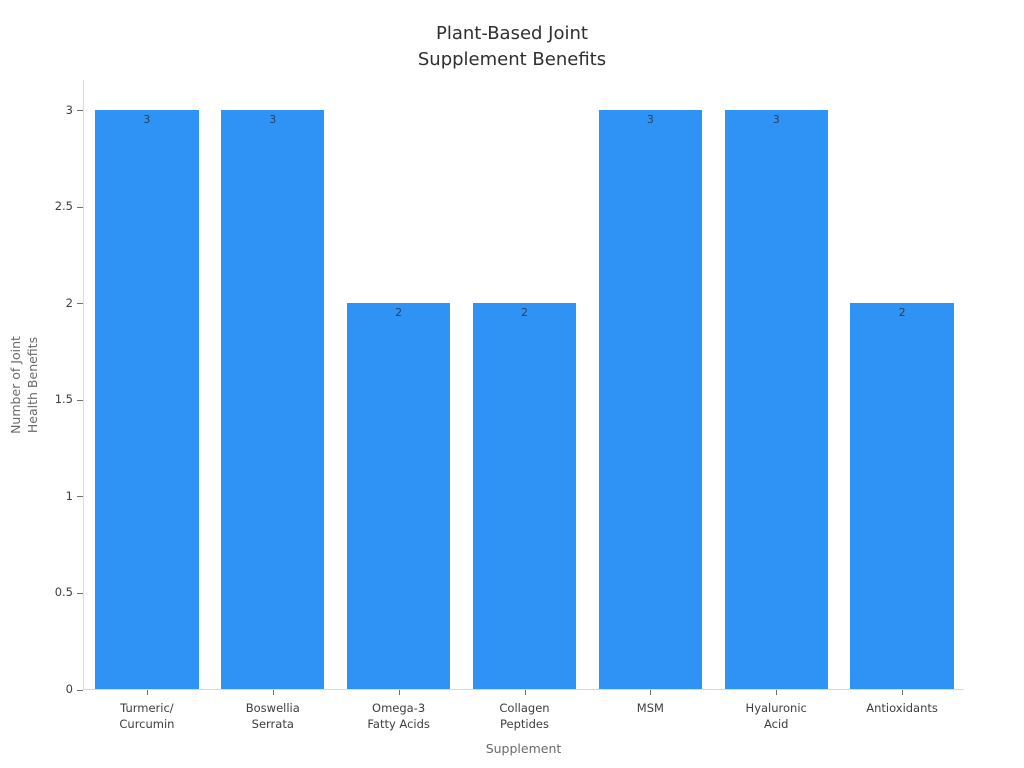 The width and height of the screenshot is (1024, 768). I want to click on x-category-label: Turmeric/ Curcumin, so click(147, 716).